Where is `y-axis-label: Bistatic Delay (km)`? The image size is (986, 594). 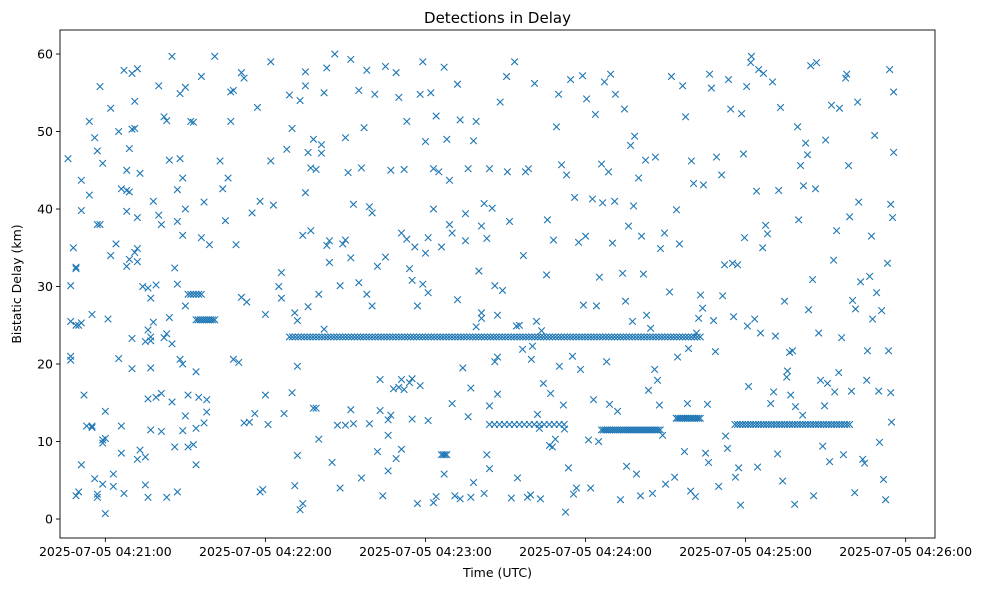 y-axis-label: Bistatic Delay (km) is located at coordinates (16, 283).